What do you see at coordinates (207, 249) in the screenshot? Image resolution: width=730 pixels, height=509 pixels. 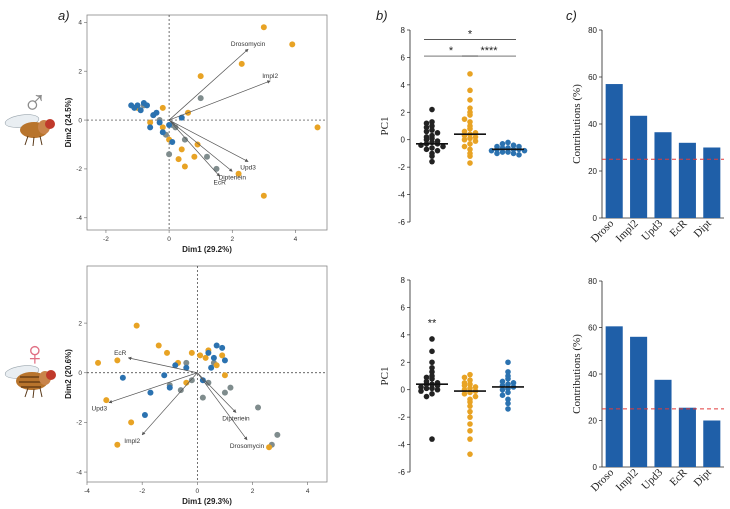 I see `x-axis-title: Dim1 (29.2%)` at bounding box center [207, 249].